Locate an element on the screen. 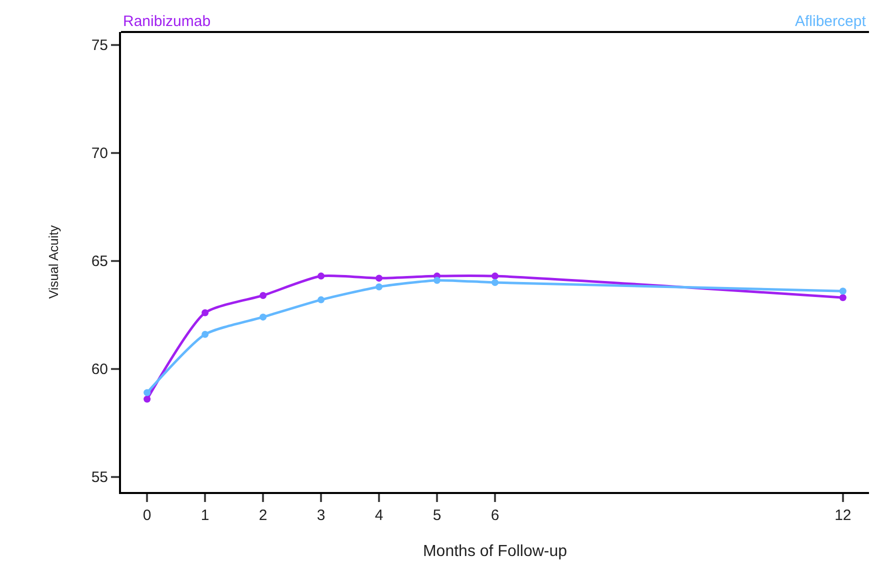  y-tick-label: 55 is located at coordinates (99, 477).